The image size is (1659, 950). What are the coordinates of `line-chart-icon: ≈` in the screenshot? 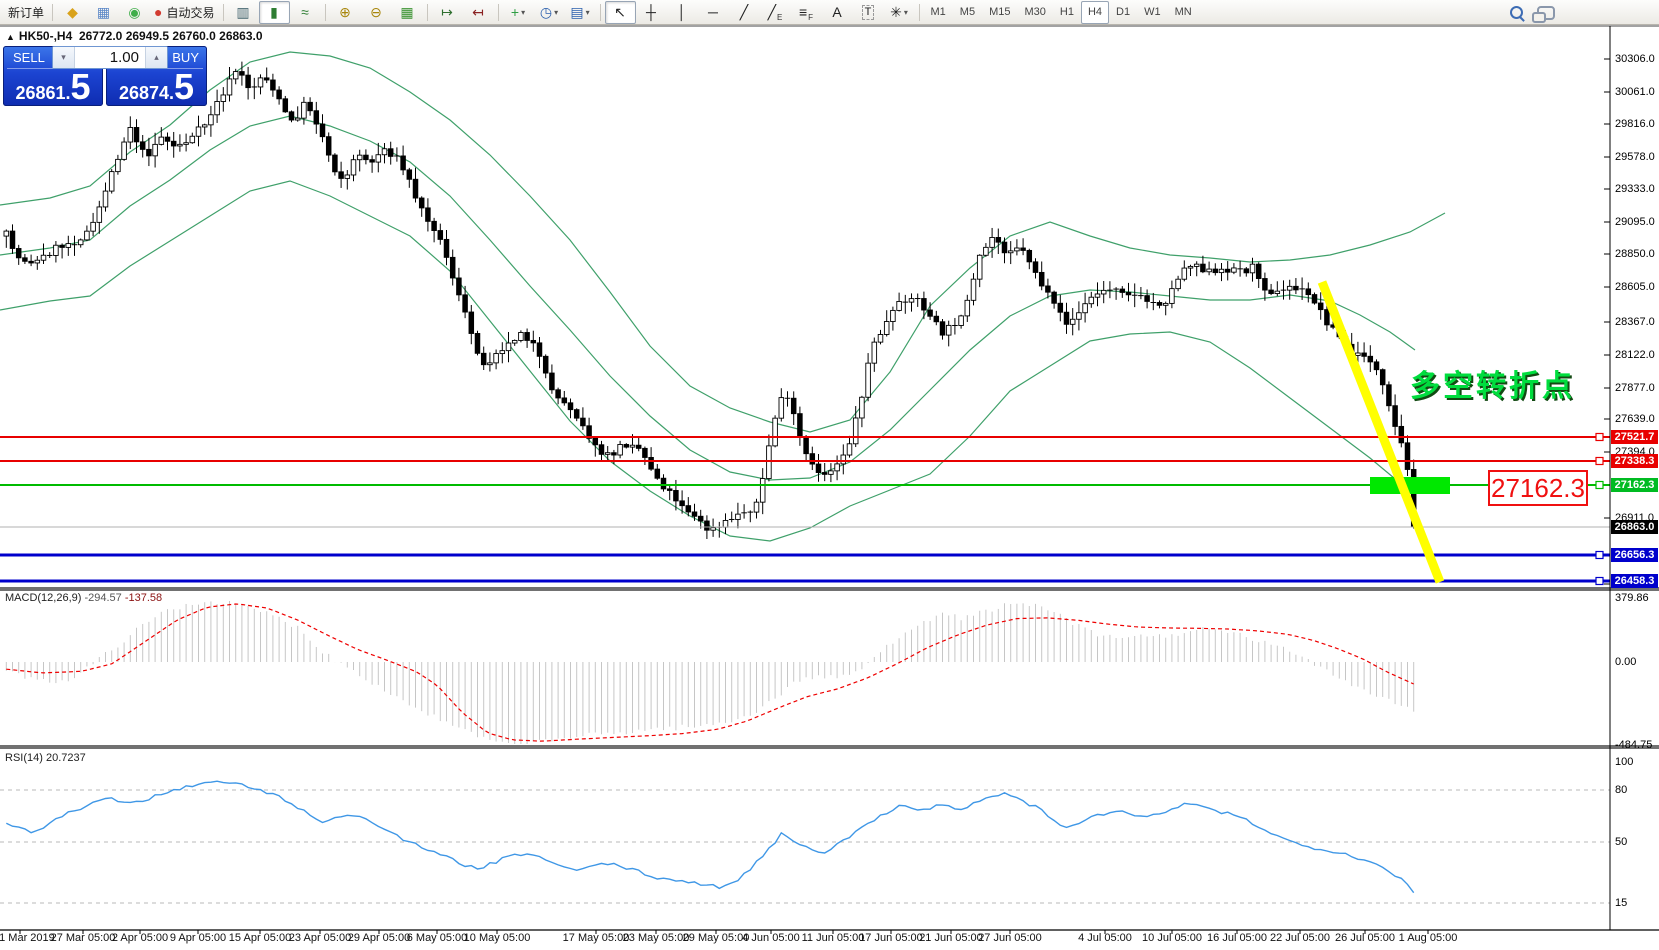 It's located at (305, 12).